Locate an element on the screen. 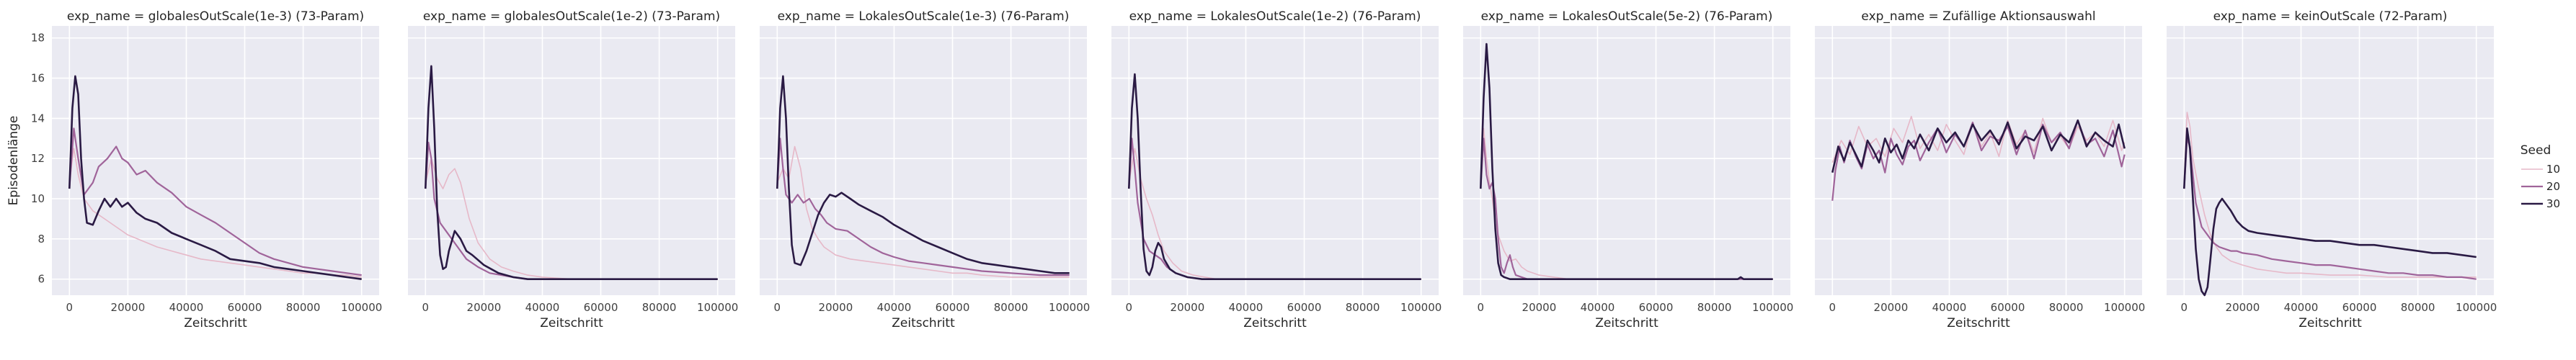 The height and width of the screenshot is (360, 2576). panel-title: exp_name = keinOutScale (72-Param) is located at coordinates (2330, 16).